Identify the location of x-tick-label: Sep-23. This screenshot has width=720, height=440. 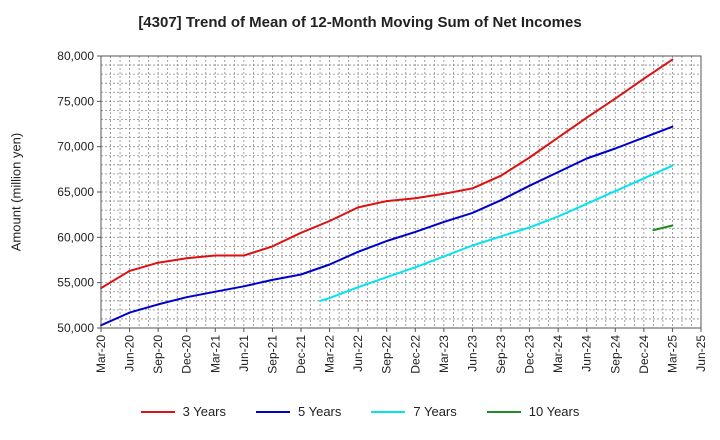
(501, 354).